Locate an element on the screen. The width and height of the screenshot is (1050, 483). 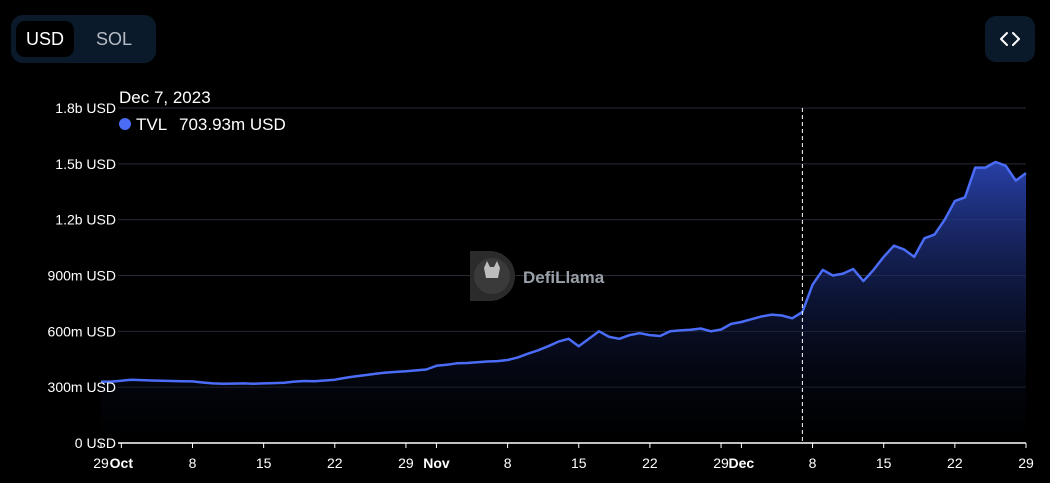
defillama-logo-icon is located at coordinates (492, 276).